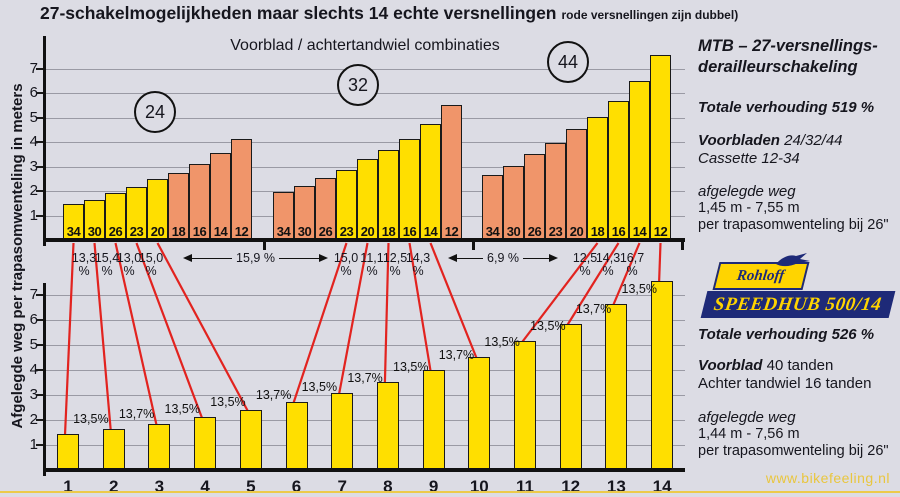 This screenshot has height=497, width=900. I want to click on sprocket-label: 23, so click(136, 231).